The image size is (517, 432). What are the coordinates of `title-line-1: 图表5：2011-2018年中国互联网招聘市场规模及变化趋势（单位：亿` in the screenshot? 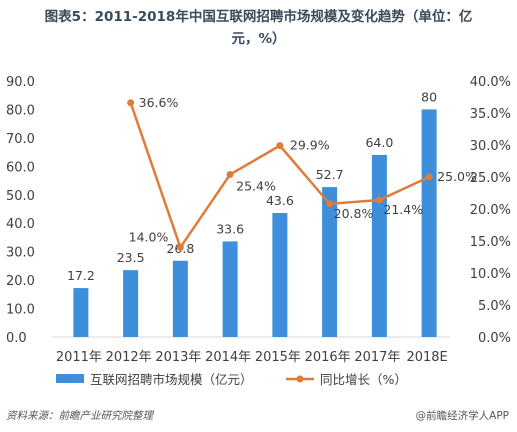 It's located at (258, 17).